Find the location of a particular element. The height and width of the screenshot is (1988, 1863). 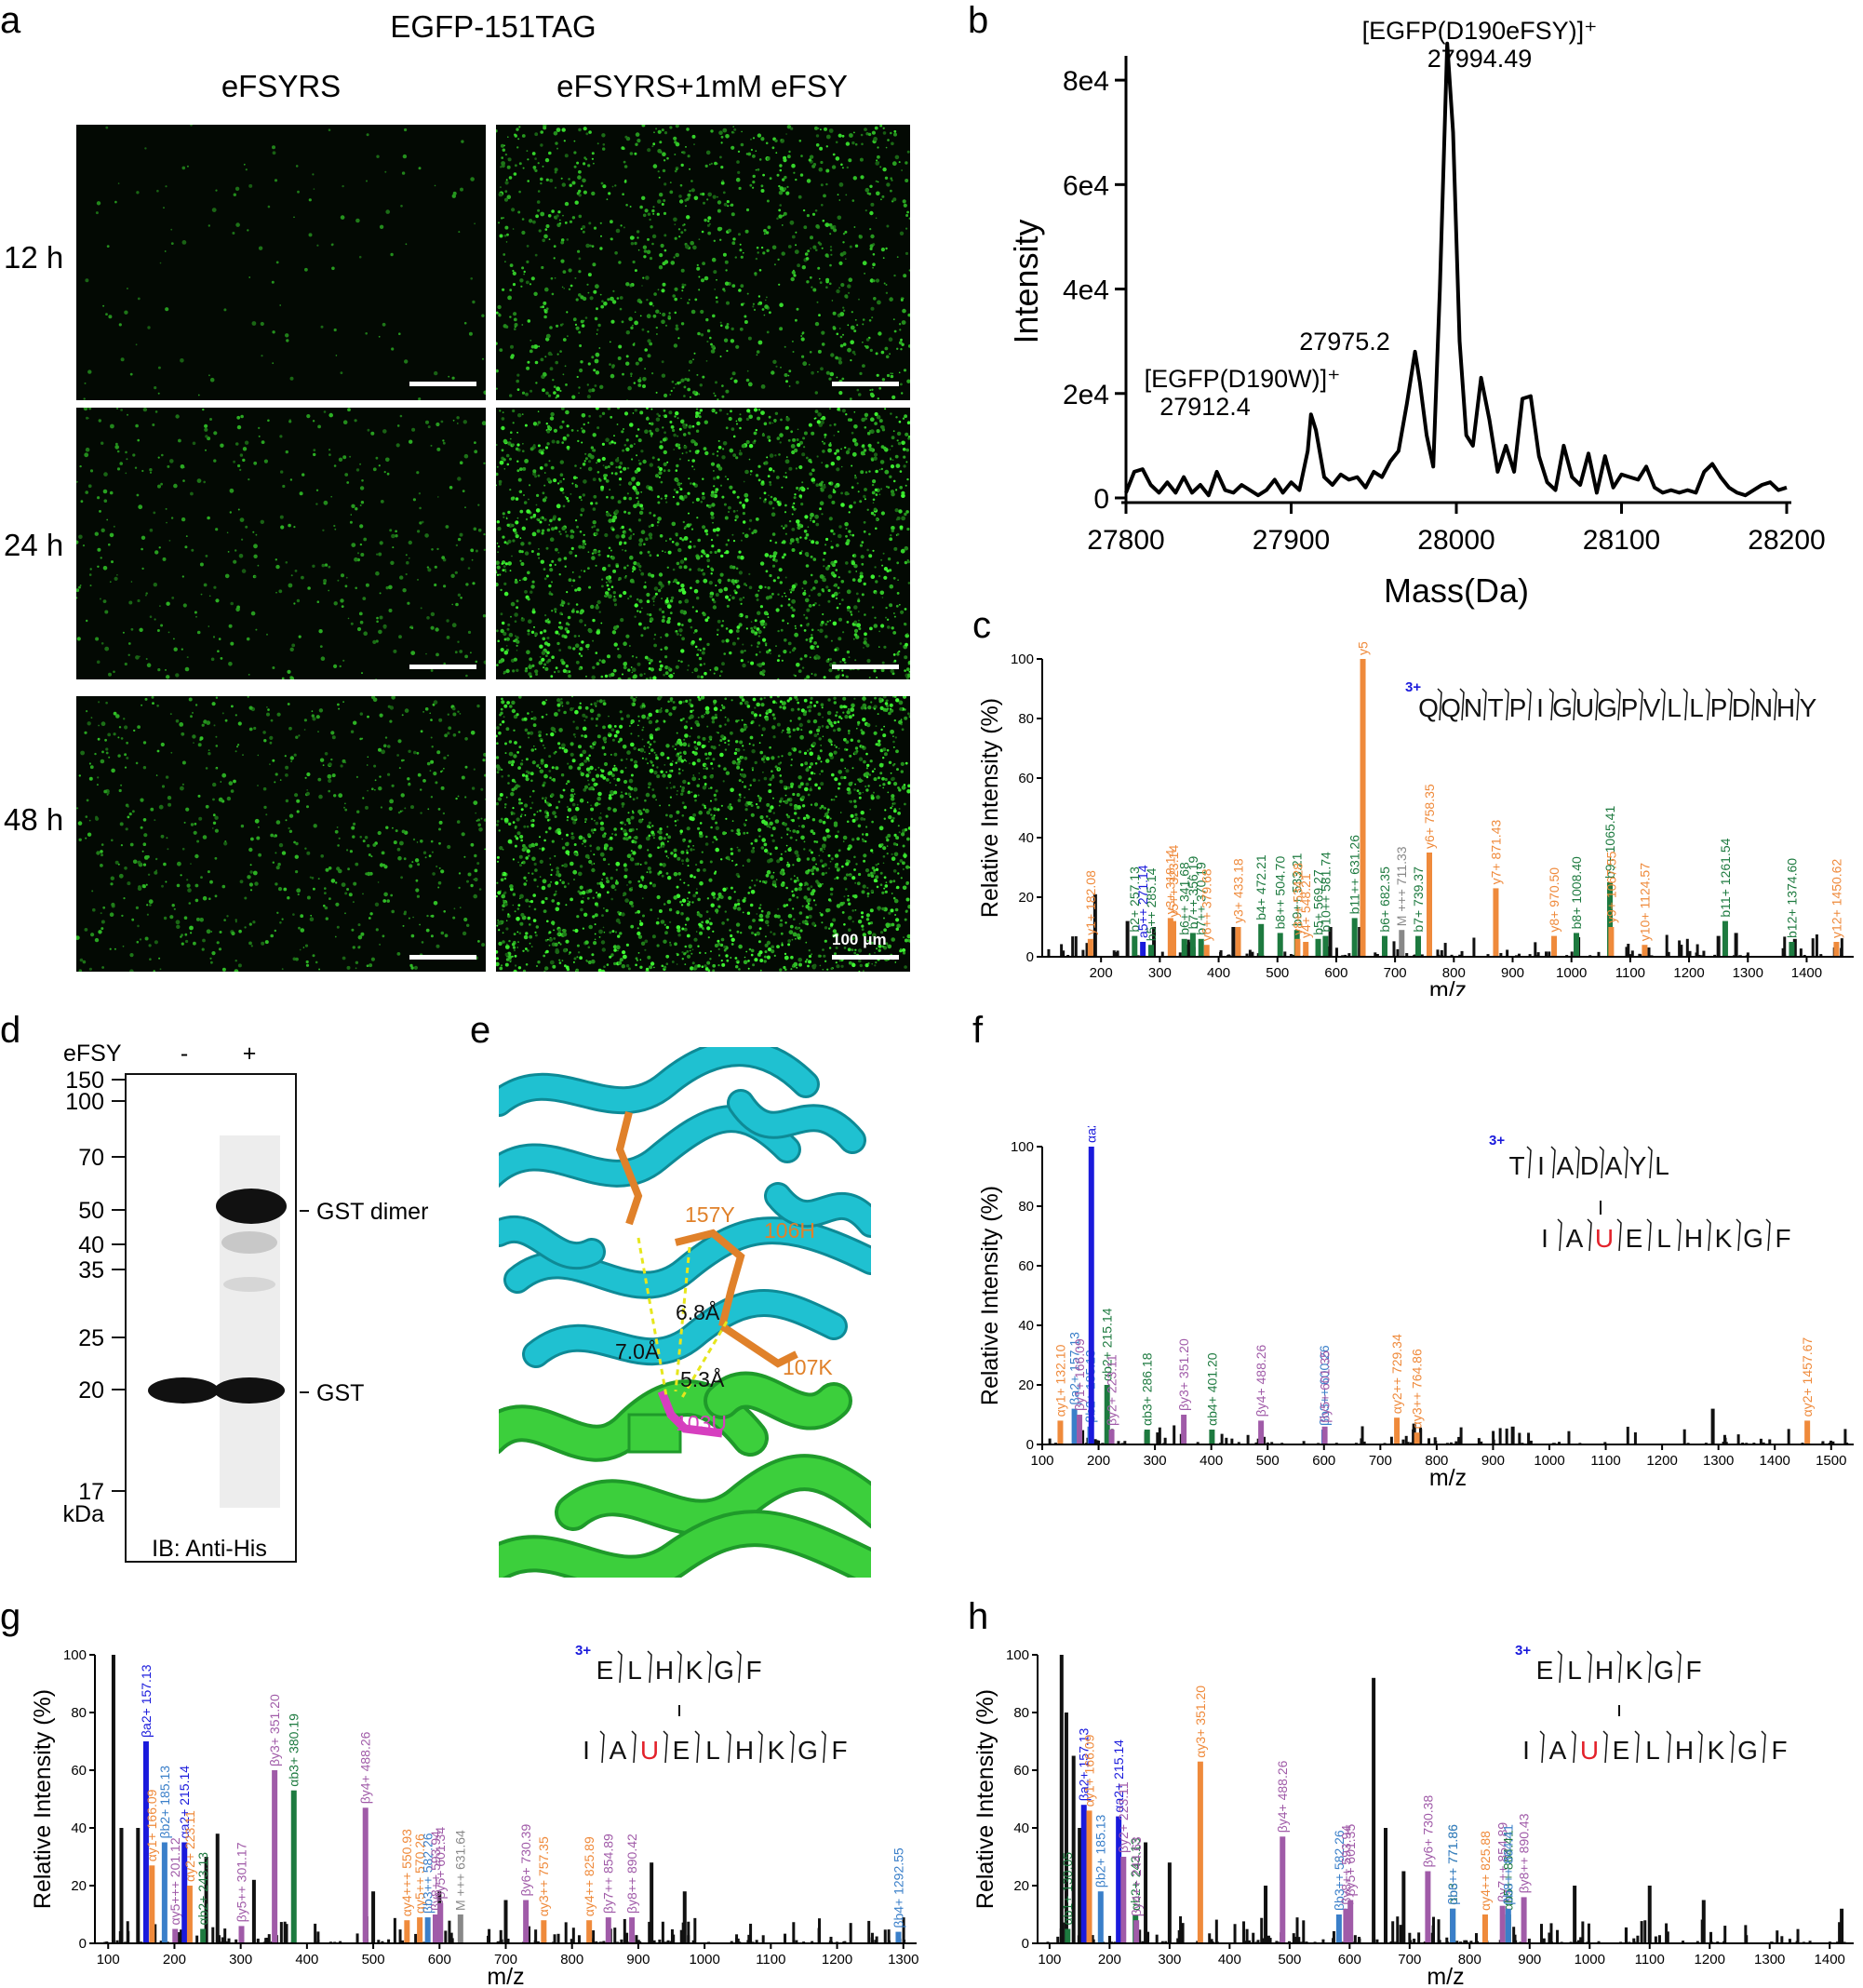

micrograph-24h-eFSYRS is located at coordinates (281, 543).